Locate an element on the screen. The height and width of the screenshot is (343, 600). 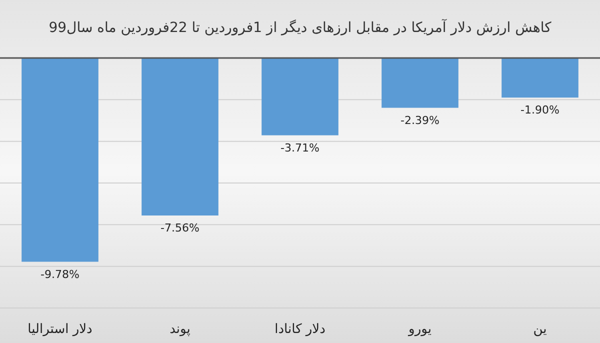
x-tick-label: دلار کانادا is located at coordinates (300, 329).